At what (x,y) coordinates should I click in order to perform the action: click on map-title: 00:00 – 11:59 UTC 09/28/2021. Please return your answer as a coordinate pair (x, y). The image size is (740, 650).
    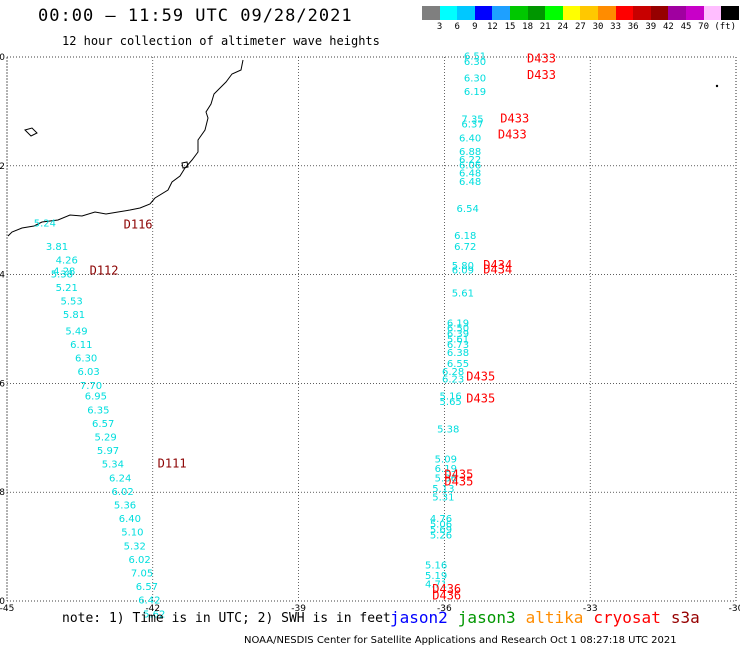
    Looking at the image, I should click on (195, 16).